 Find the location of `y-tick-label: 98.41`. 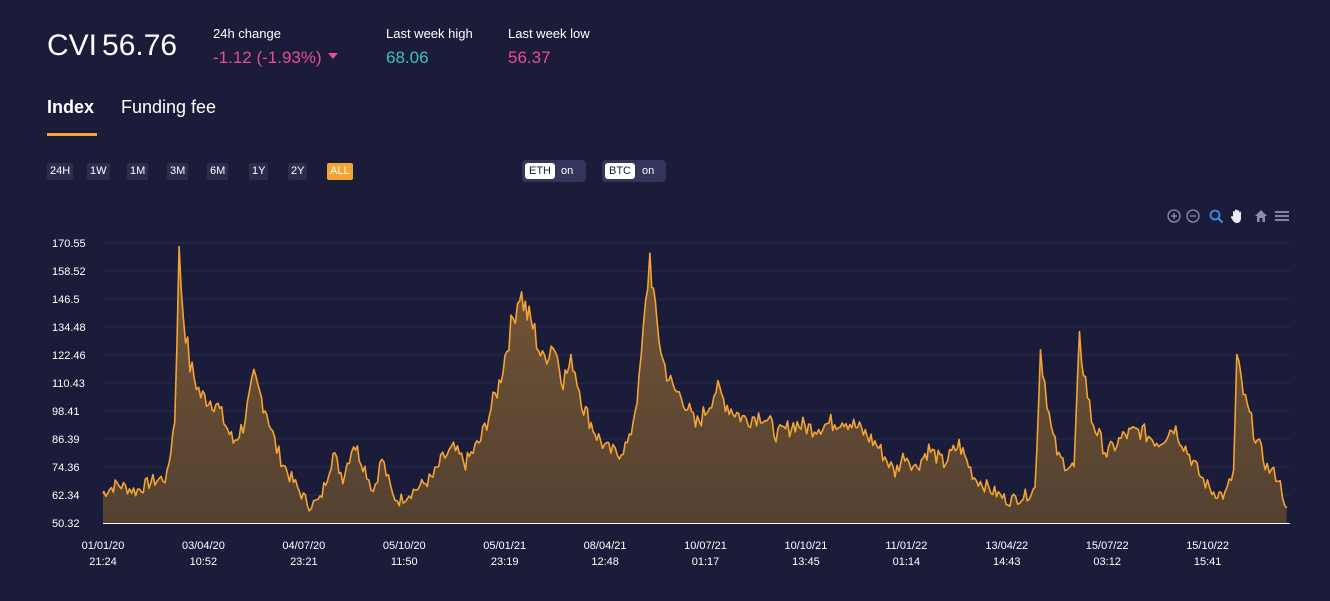

y-tick-label: 98.41 is located at coordinates (66, 412).